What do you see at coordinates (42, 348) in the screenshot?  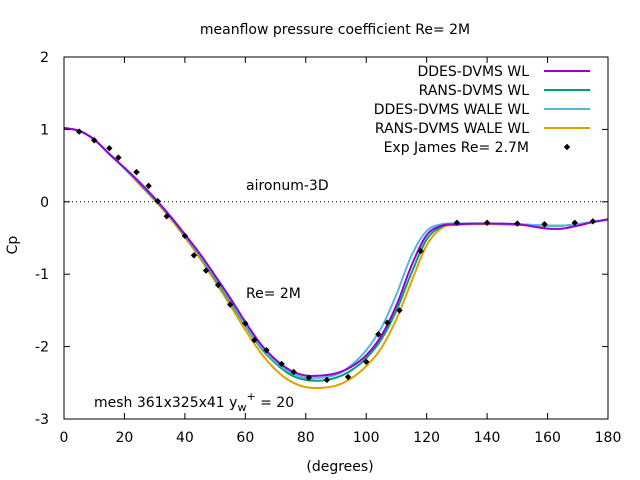 I see `y-tick-label: -2` at bounding box center [42, 348].